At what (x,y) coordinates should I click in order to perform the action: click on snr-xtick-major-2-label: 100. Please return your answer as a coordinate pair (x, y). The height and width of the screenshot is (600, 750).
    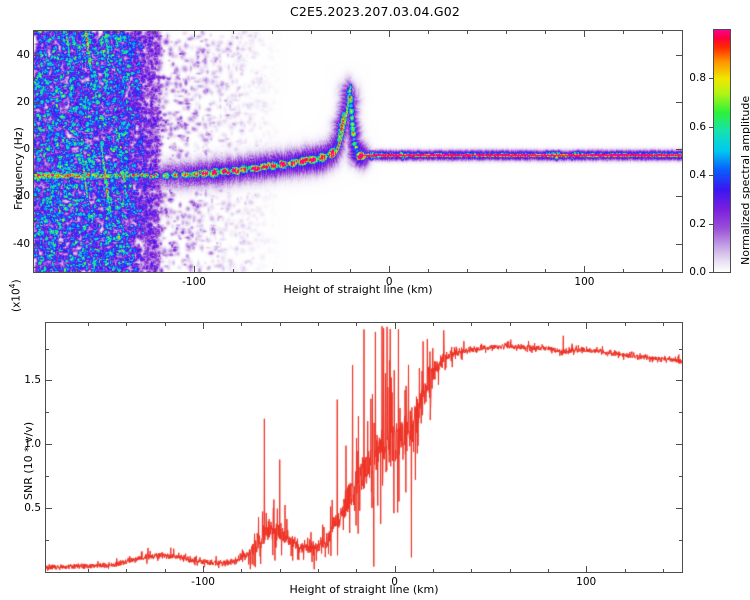
    Looking at the image, I should click on (586, 582).